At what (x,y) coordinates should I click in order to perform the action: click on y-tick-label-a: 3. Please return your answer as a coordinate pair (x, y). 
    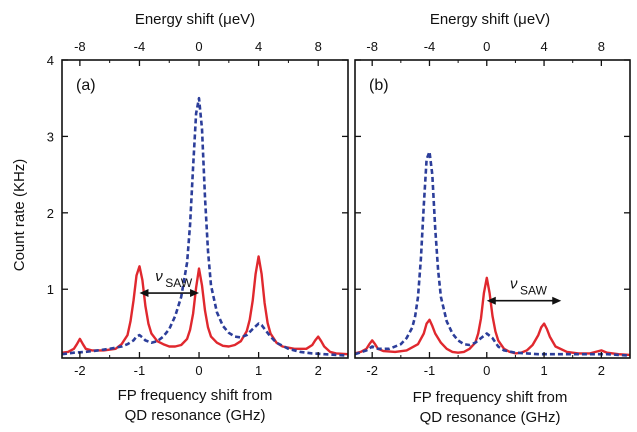
    Looking at the image, I should click on (50, 136).